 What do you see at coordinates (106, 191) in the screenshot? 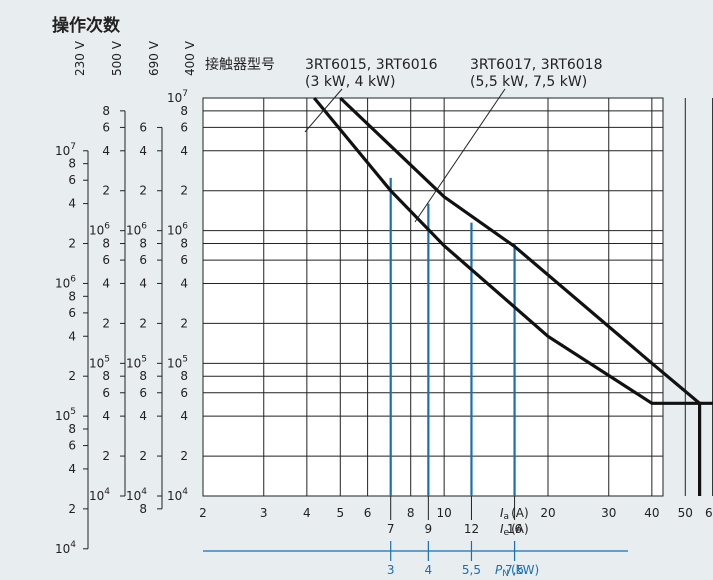
I see `voltage-label-1-3: 2` at bounding box center [106, 191].